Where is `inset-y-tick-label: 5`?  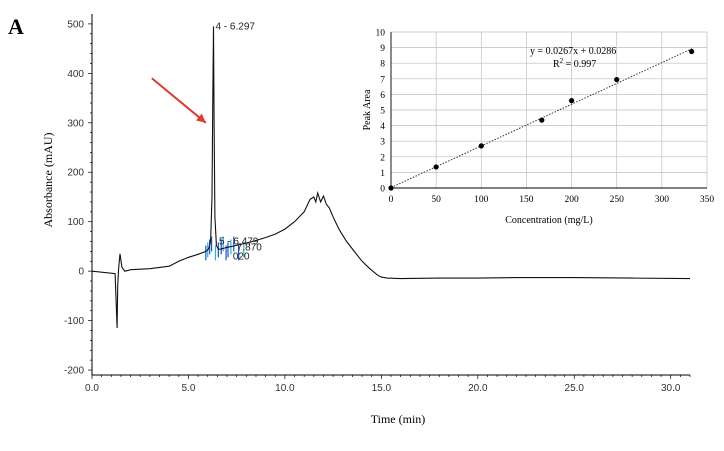 inset-y-tick-label: 5 is located at coordinates (382, 112).